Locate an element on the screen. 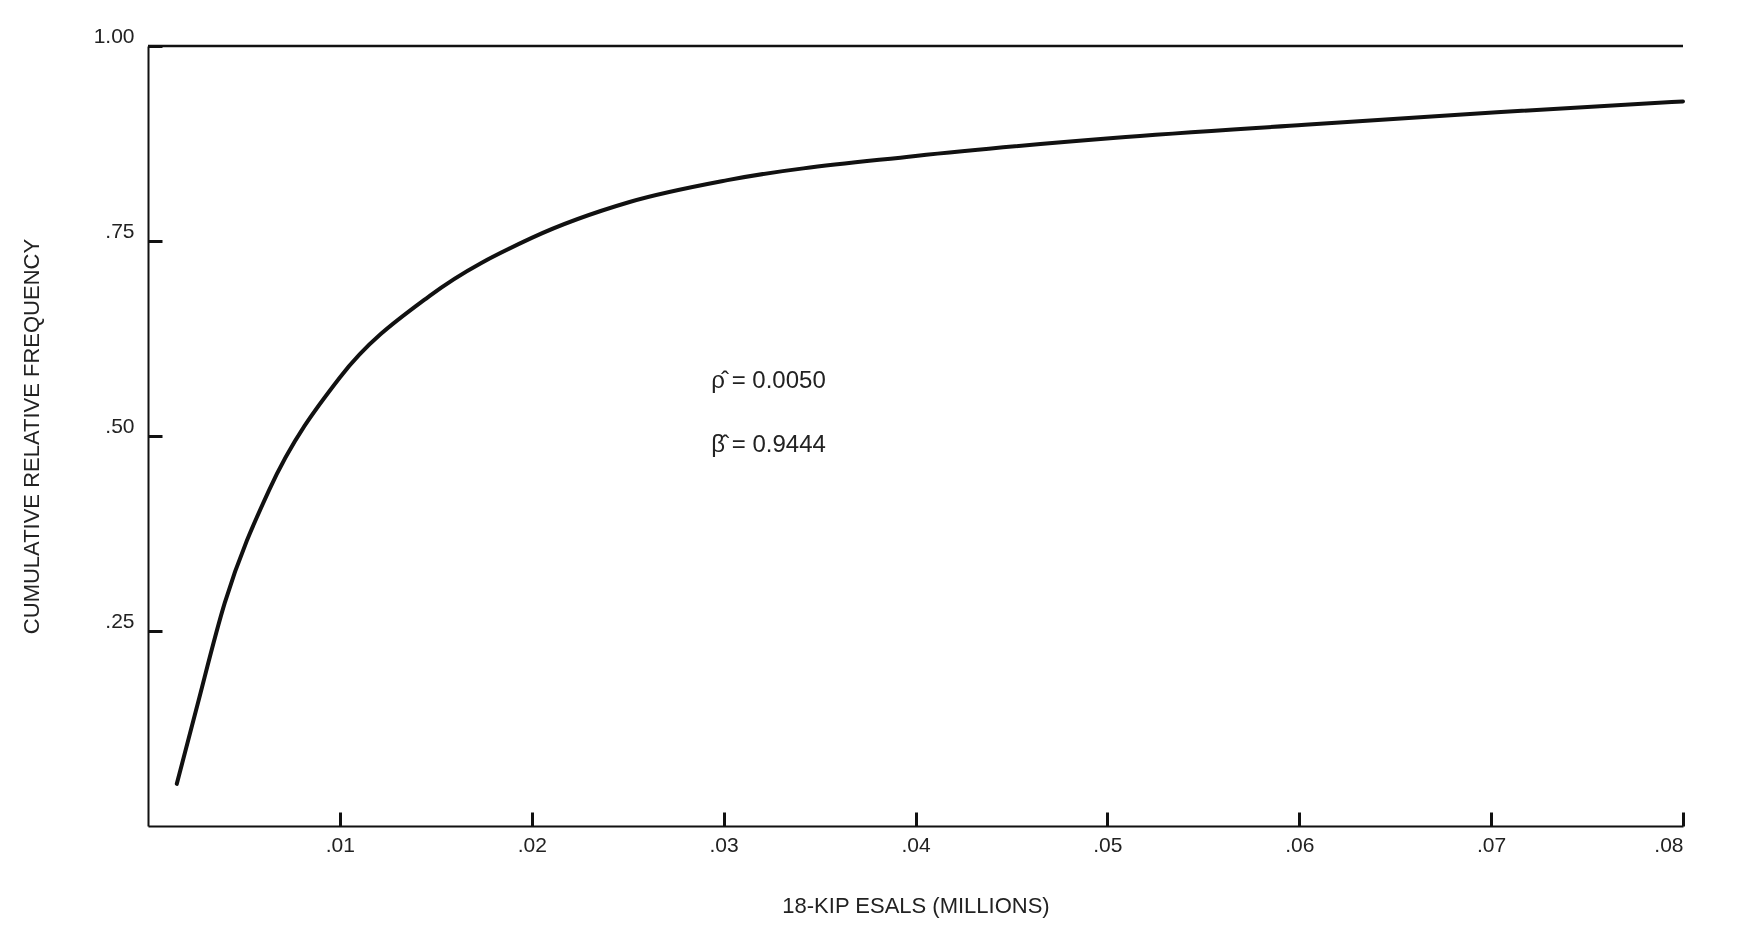 Image resolution: width=1743 pixels, height=940 pixels. x-tick-label: .05 is located at coordinates (1108, 844).